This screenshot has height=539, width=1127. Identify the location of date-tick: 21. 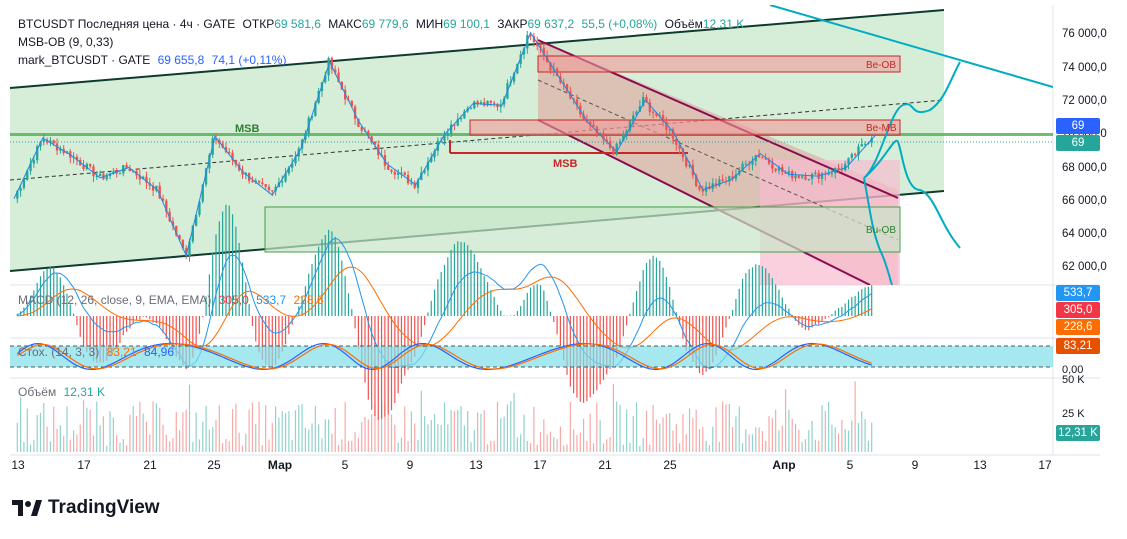
(605, 465).